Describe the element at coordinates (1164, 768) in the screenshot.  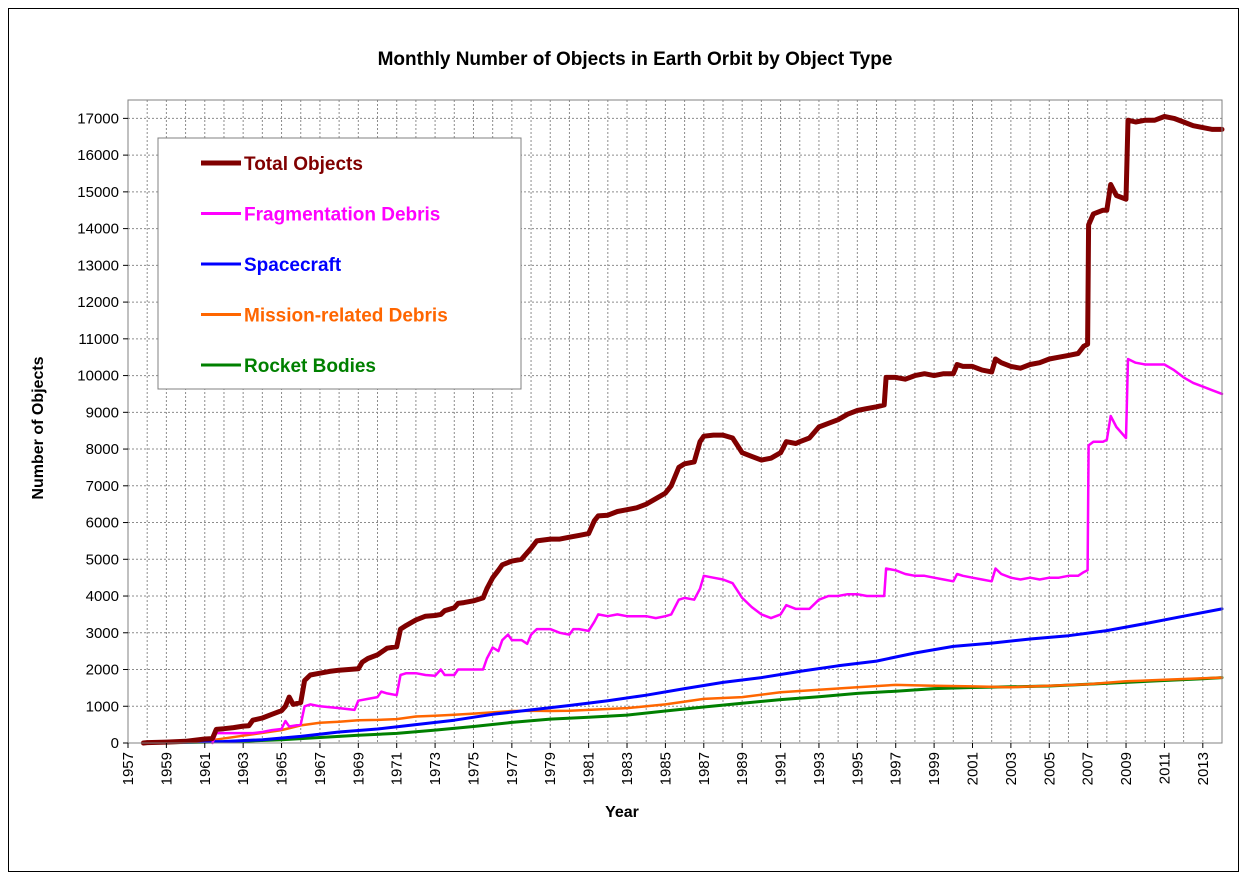
I see `x-tick-label: 2011` at that location.